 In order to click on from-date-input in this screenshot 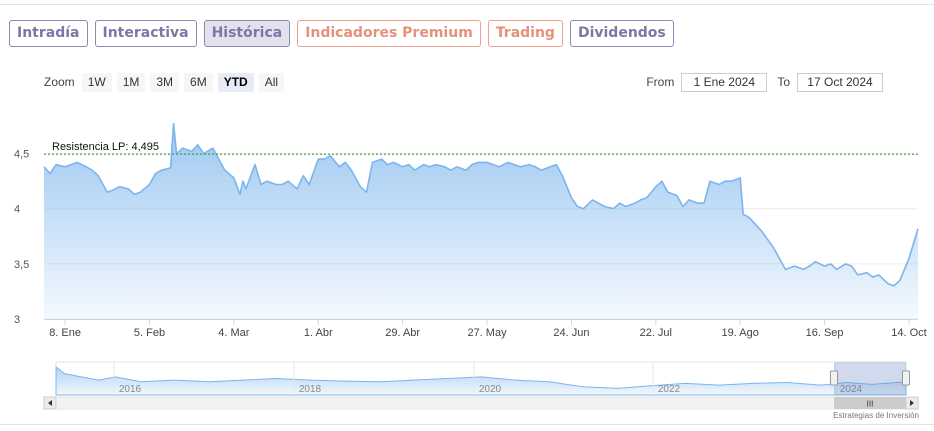, I will do `click(724, 82)`.